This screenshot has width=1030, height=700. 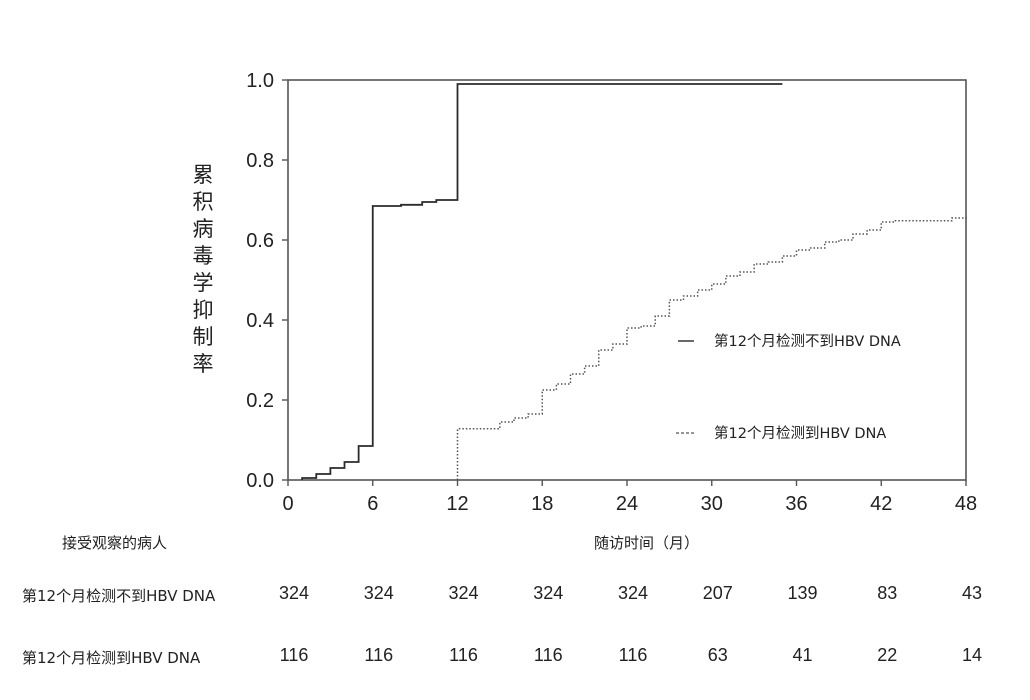 I want to click on x-tick-label: 36, so click(x=796, y=504).